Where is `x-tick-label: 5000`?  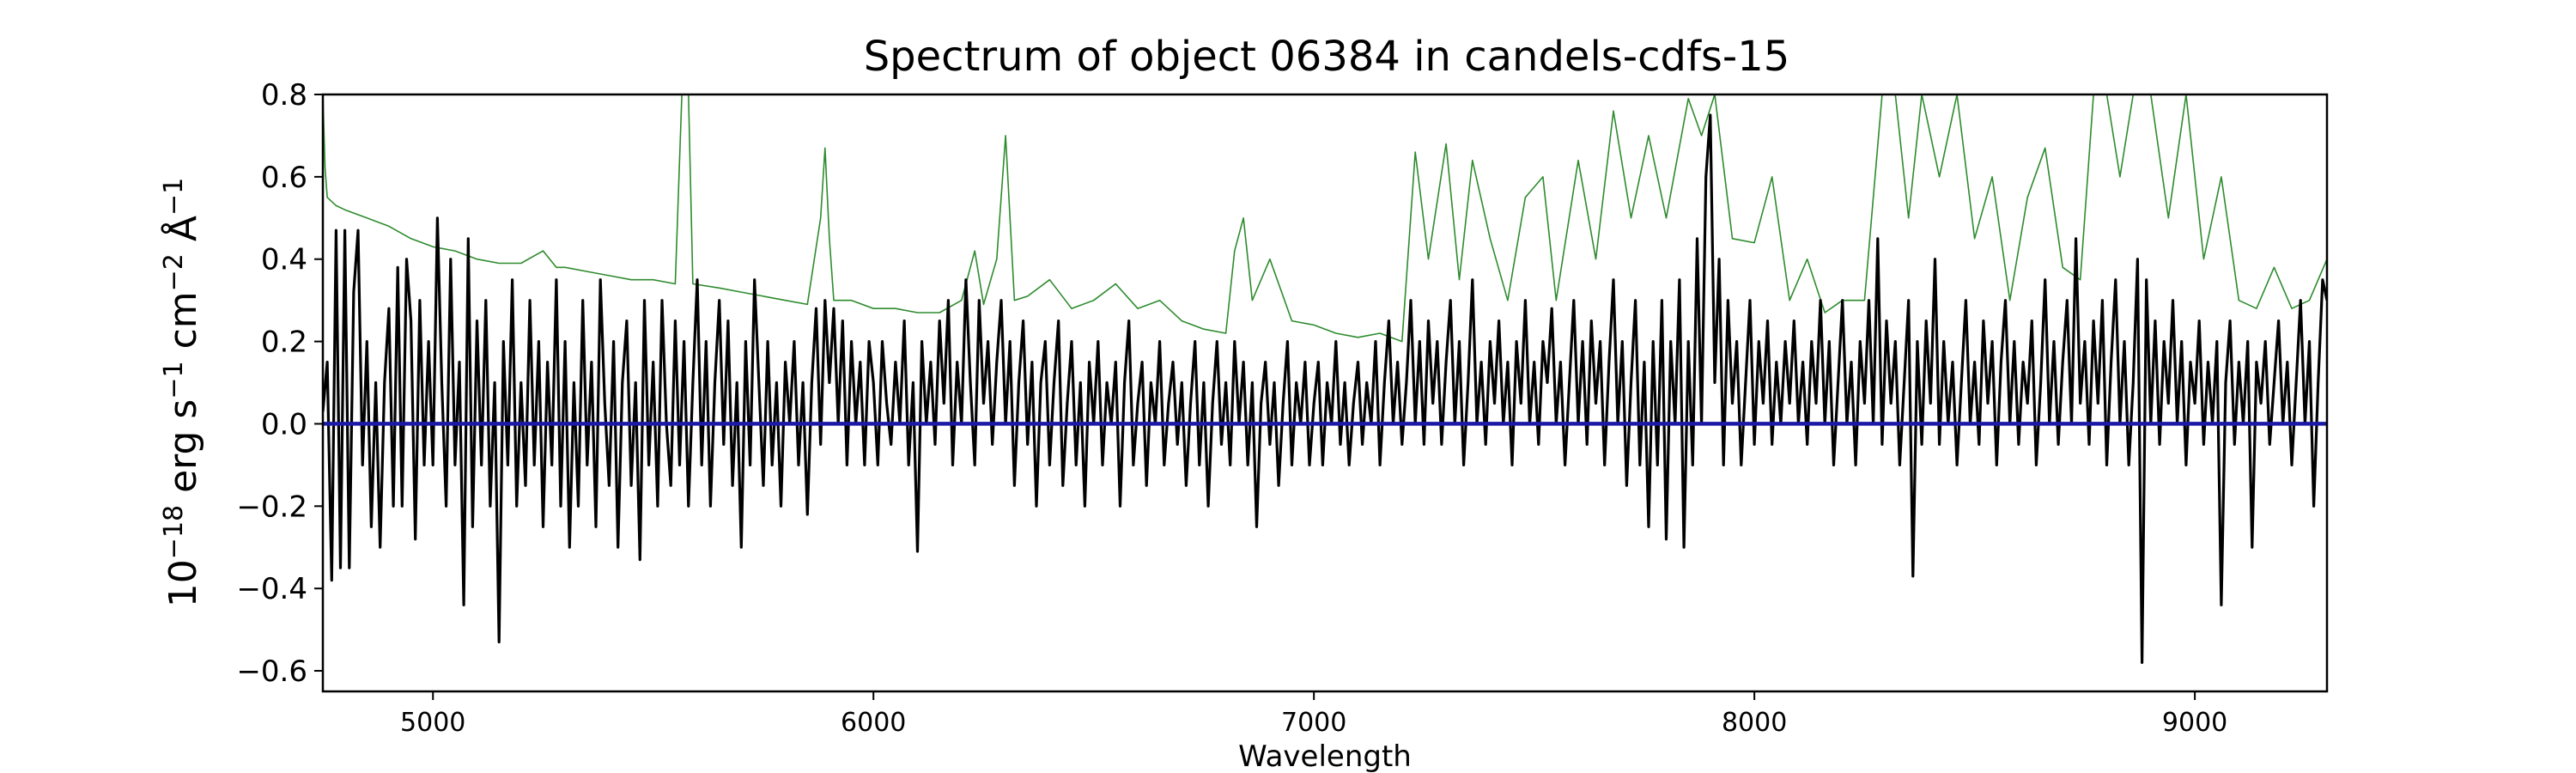 x-tick-label: 5000 is located at coordinates (432, 723).